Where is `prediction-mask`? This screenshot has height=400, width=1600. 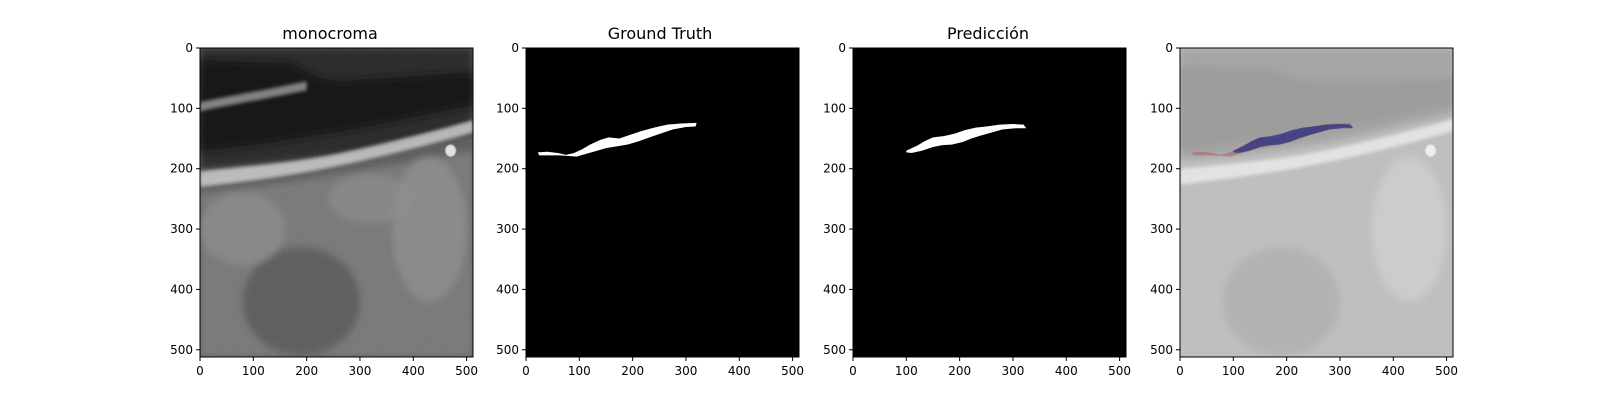
prediction-mask is located at coordinates (989, 202).